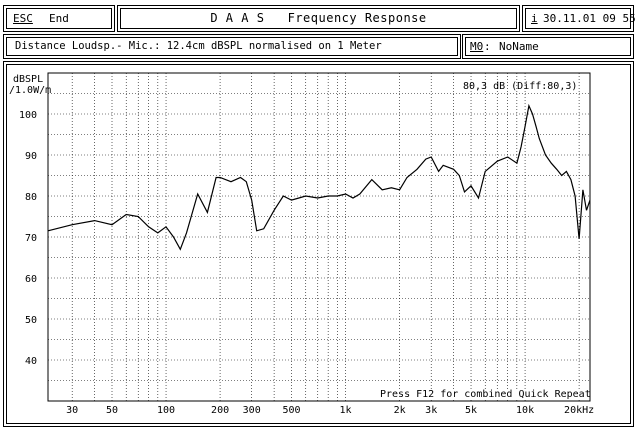 This screenshot has height=431, width=640. I want to click on esc-key: ESC, so click(23, 18).